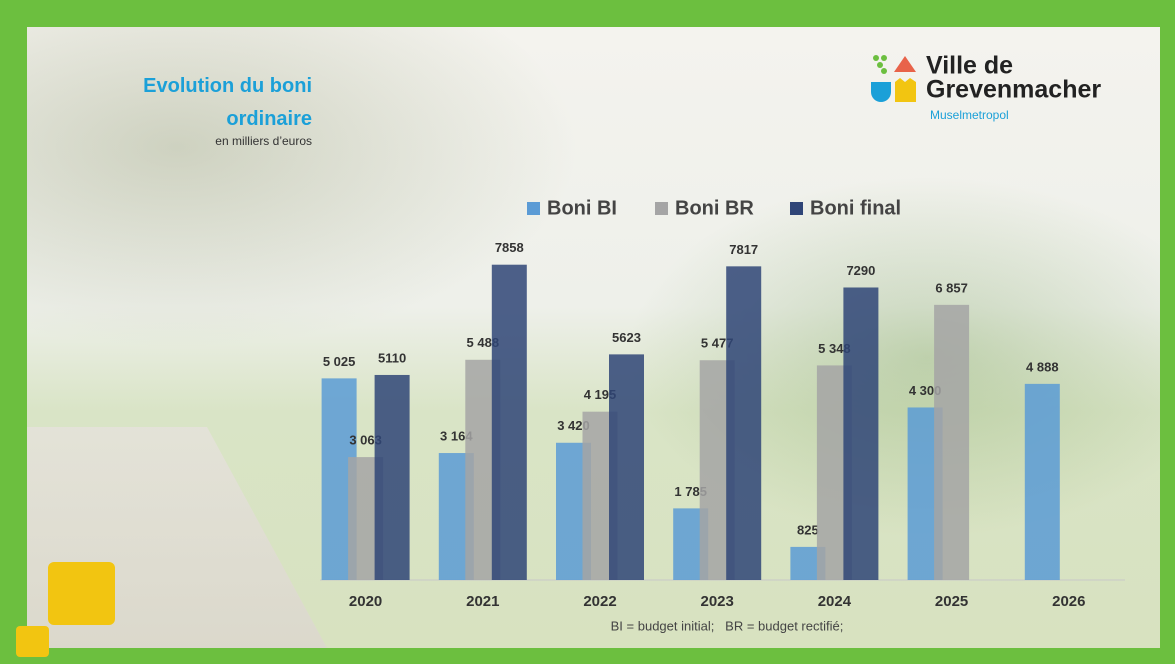 This screenshot has height=664, width=1175. Describe the element at coordinates (573, 425) in the screenshot. I see `data-label: 3 420` at that location.